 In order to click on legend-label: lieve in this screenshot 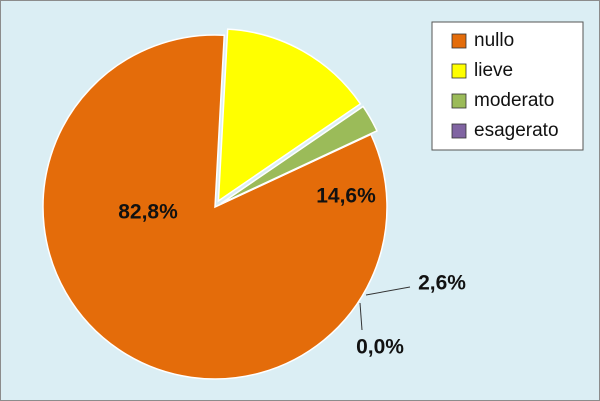, I will do `click(493, 70)`.